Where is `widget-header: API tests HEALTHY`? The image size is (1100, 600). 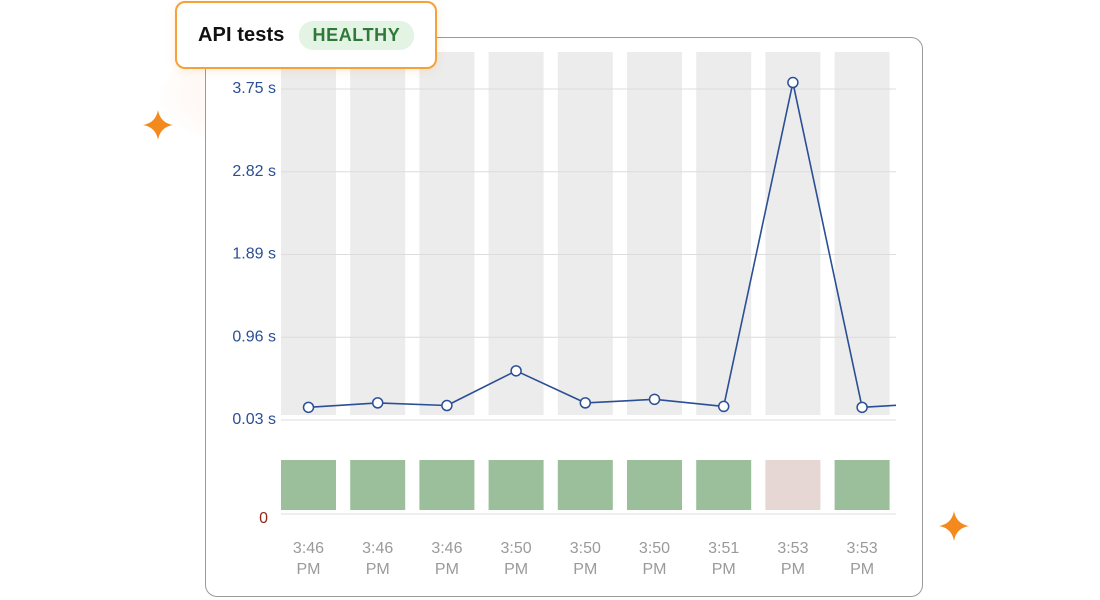
widget-header: API tests HEALTHY is located at coordinates (306, 35).